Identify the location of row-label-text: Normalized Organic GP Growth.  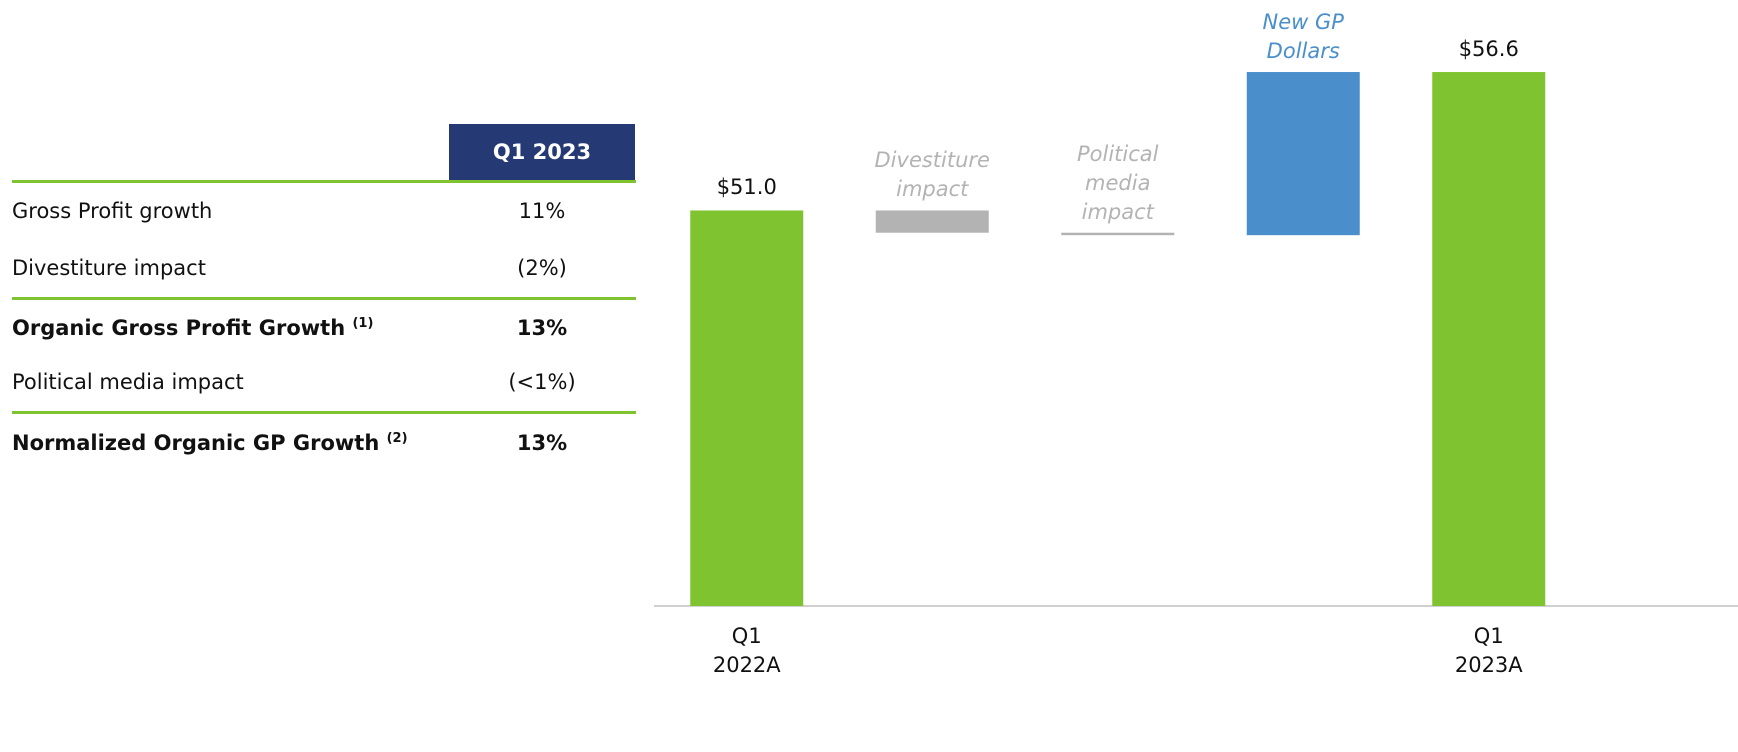
(196, 442).